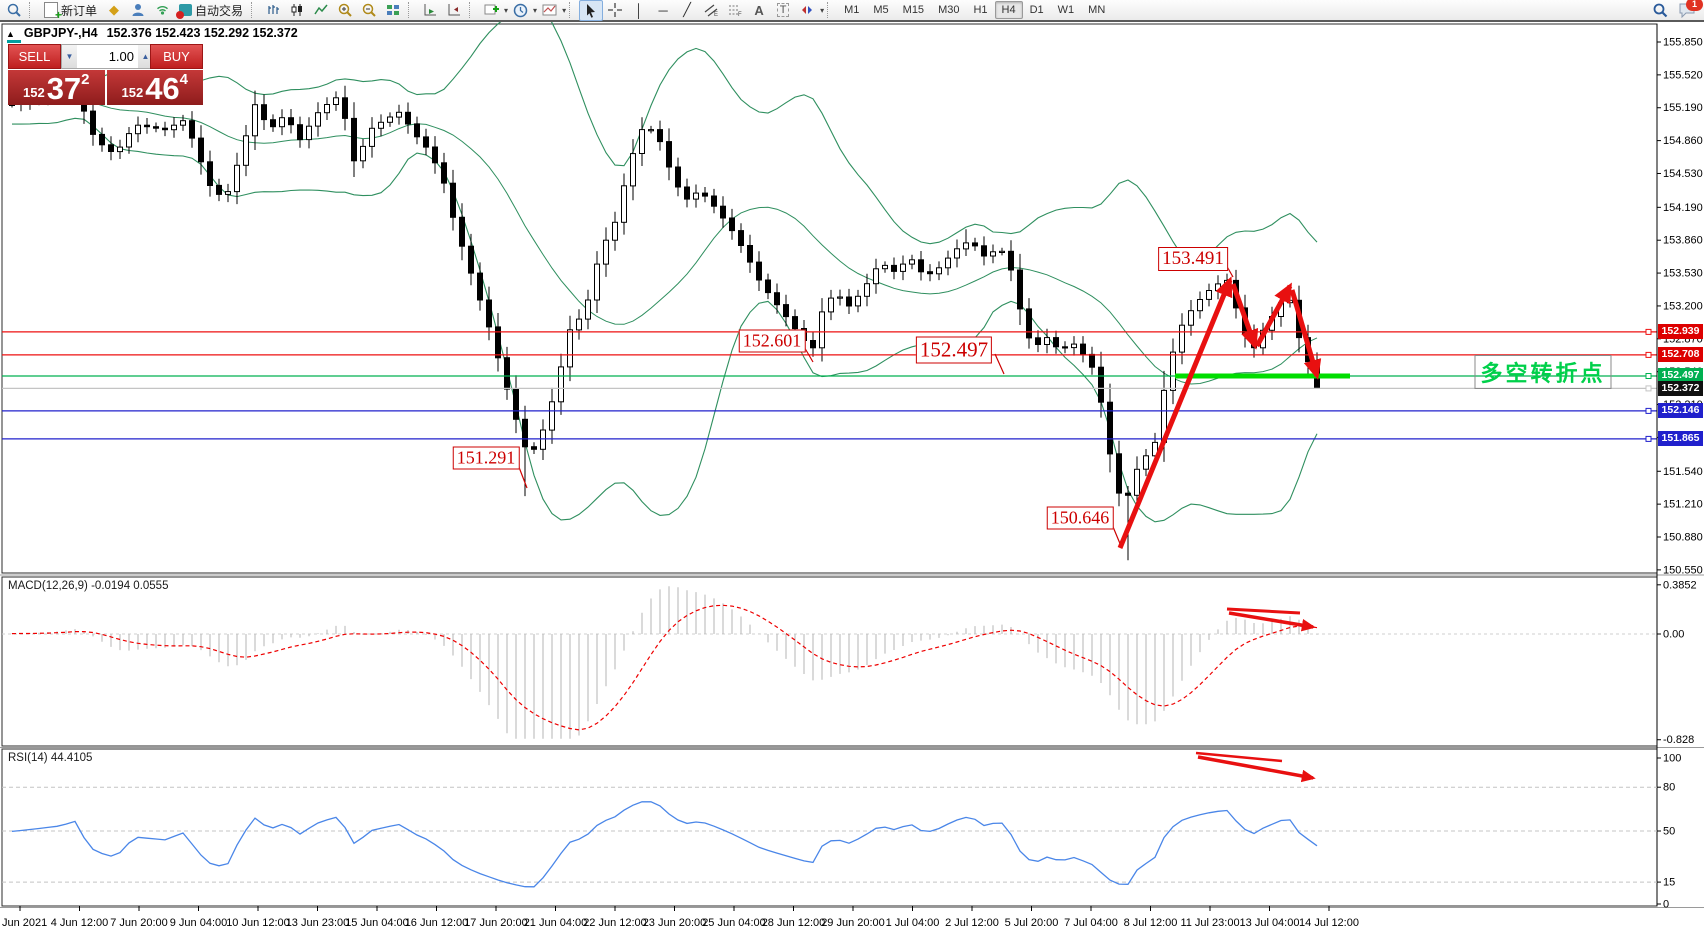 The height and width of the screenshot is (937, 1704). Describe the element at coordinates (852, 10) in the screenshot. I see `timeframe-m1: M1` at that location.